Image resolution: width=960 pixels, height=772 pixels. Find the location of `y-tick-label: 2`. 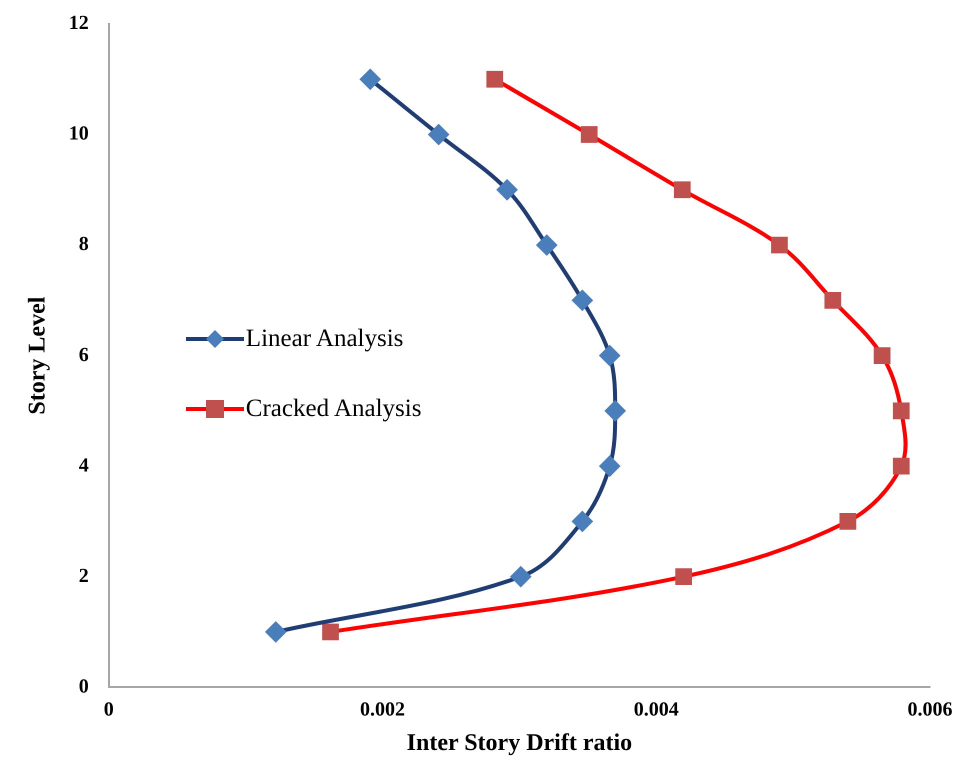

y-tick-label: 2 is located at coordinates (83, 575).